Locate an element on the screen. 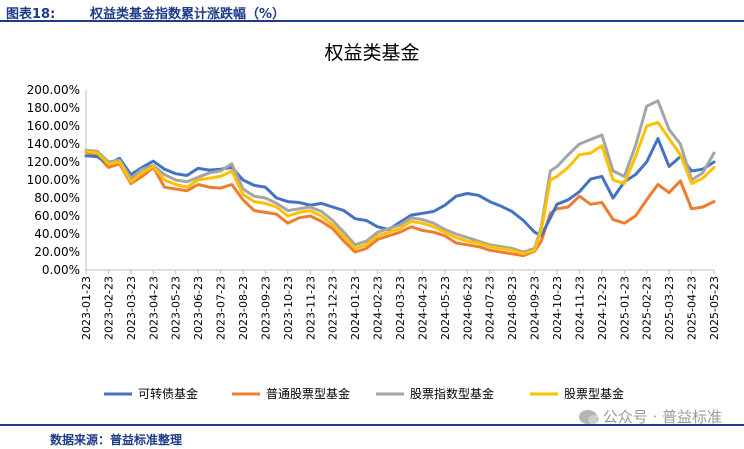 This screenshot has height=449, width=744. x-tick-label: 2024-09-23 is located at coordinates (535, 308).